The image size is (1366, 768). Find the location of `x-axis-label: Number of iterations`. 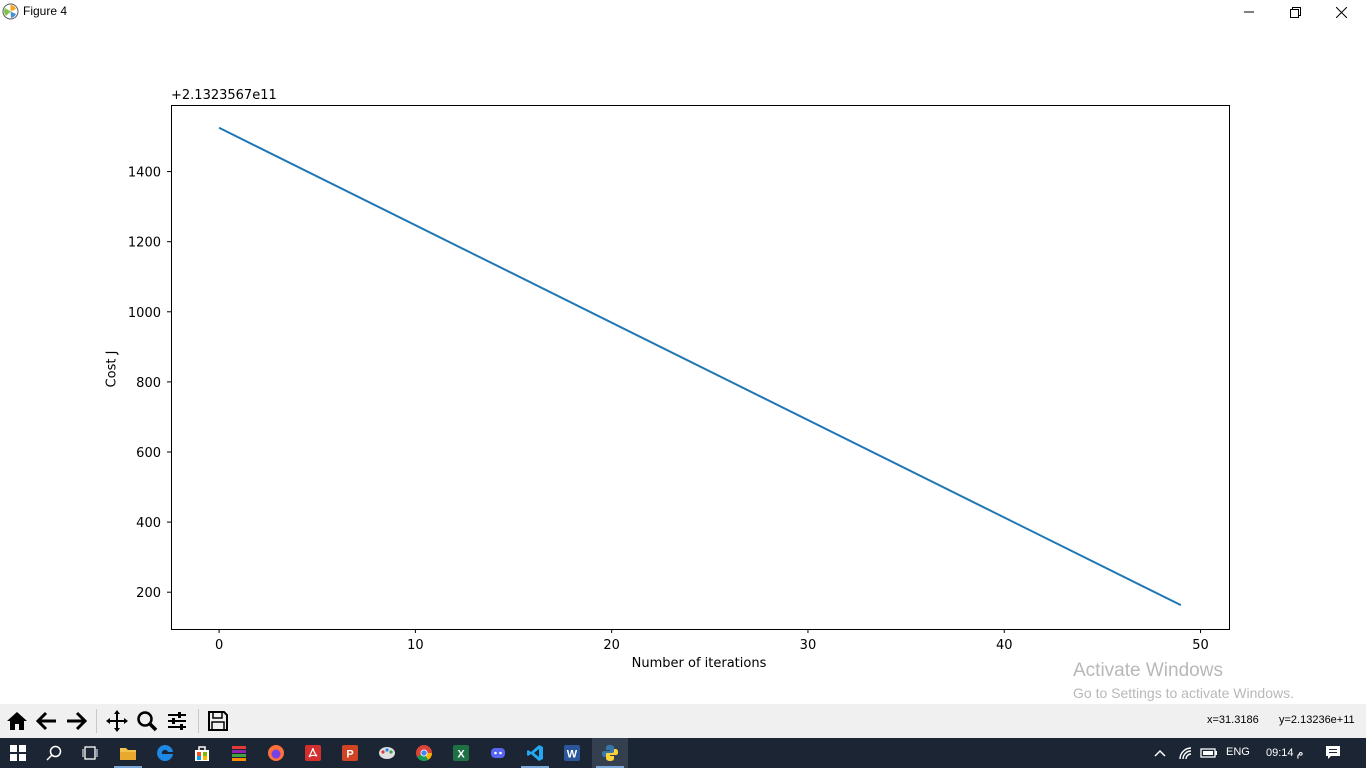

x-axis-label: Number of iterations is located at coordinates (699, 663).